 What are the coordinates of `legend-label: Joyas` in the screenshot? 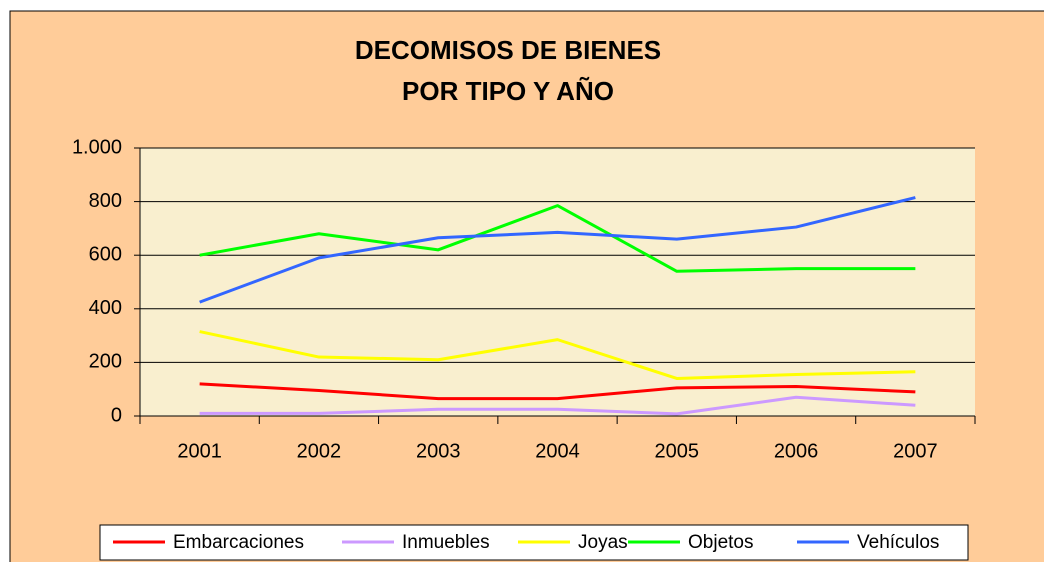 It's located at (603, 542).